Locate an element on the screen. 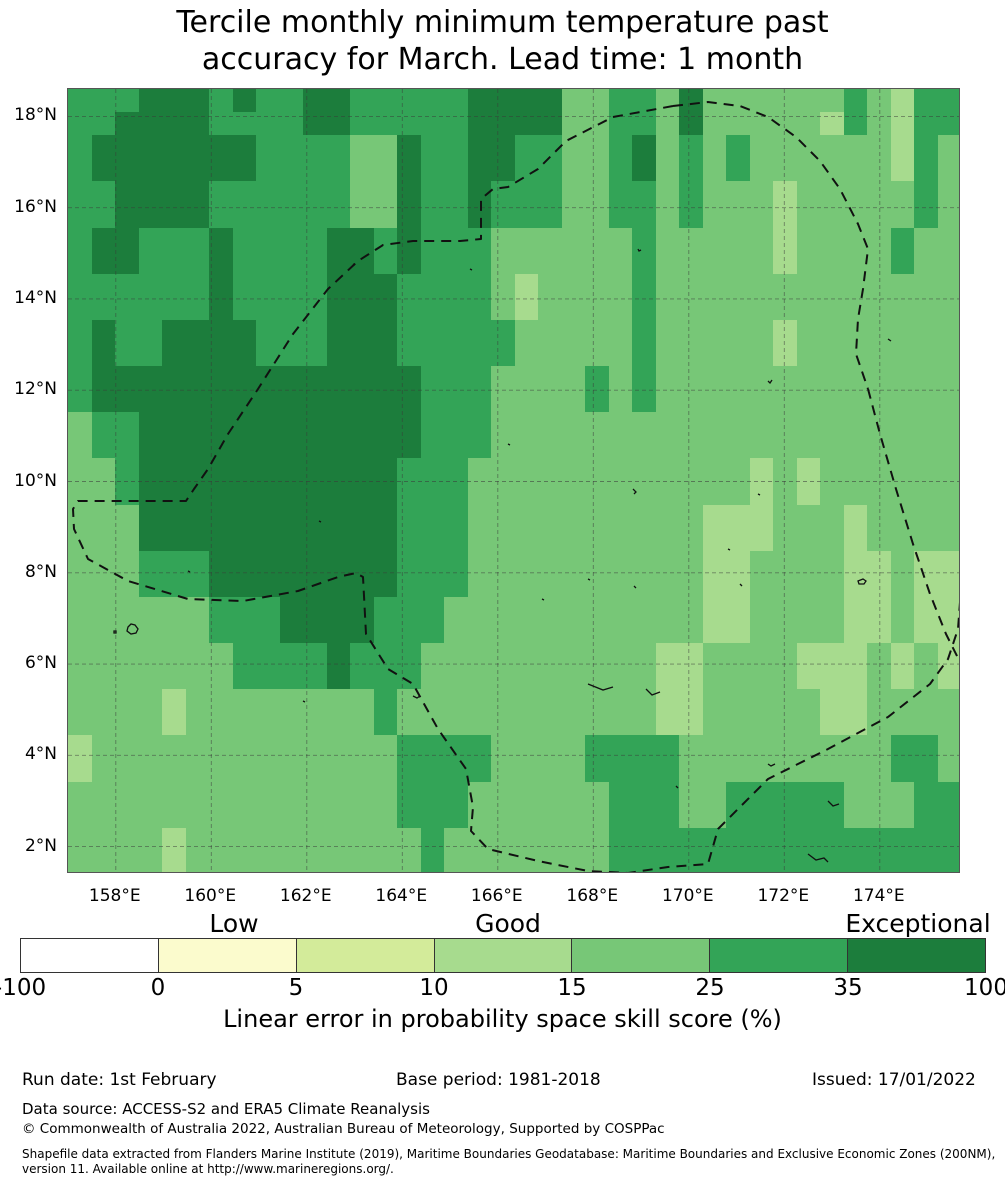 Image resolution: width=1005 pixels, height=1185 pixels. colorbar-gradient is located at coordinates (503, 955).